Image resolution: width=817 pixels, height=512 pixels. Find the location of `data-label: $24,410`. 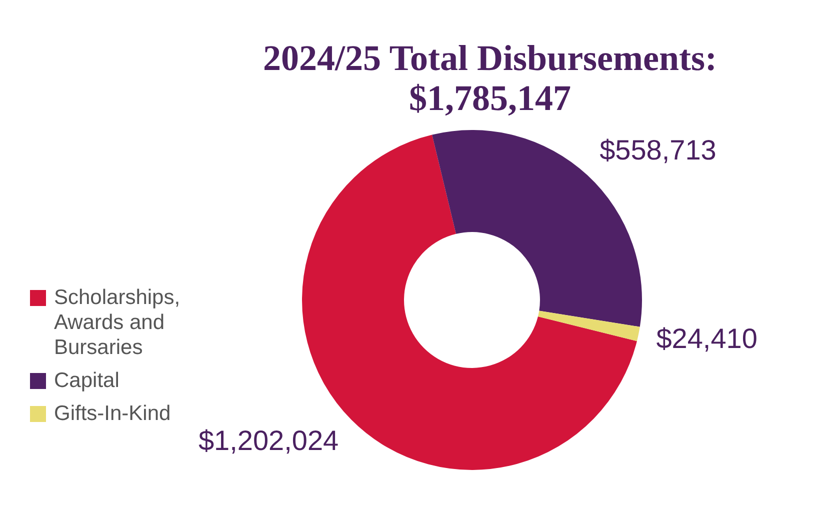

data-label: $24,410 is located at coordinates (707, 338).